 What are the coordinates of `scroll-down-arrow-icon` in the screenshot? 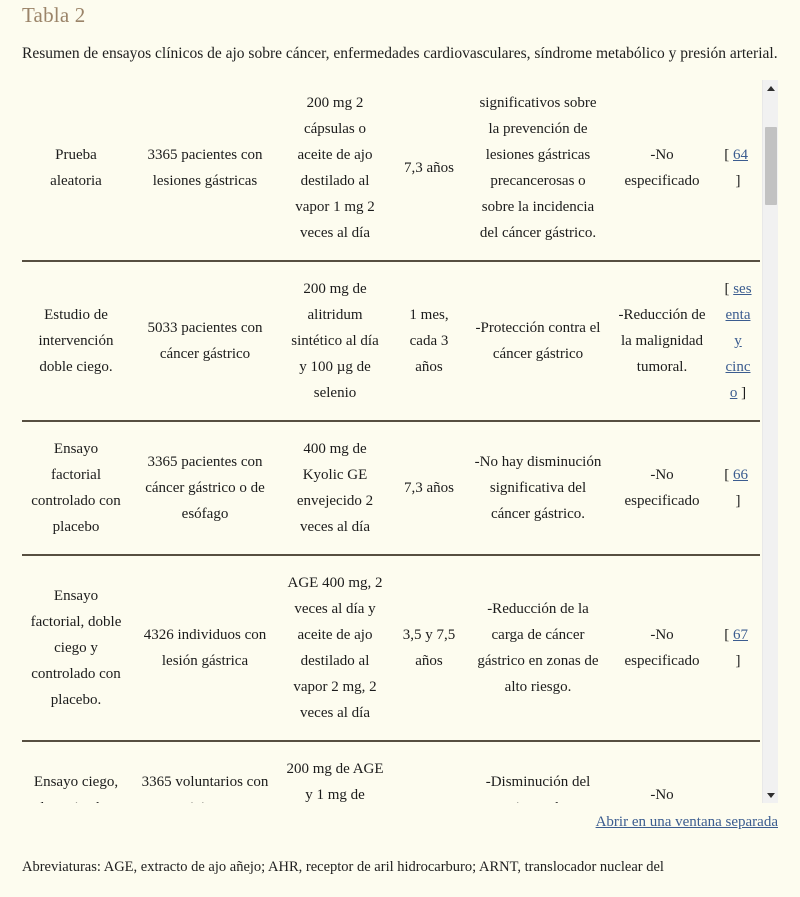 It's located at (771, 795).